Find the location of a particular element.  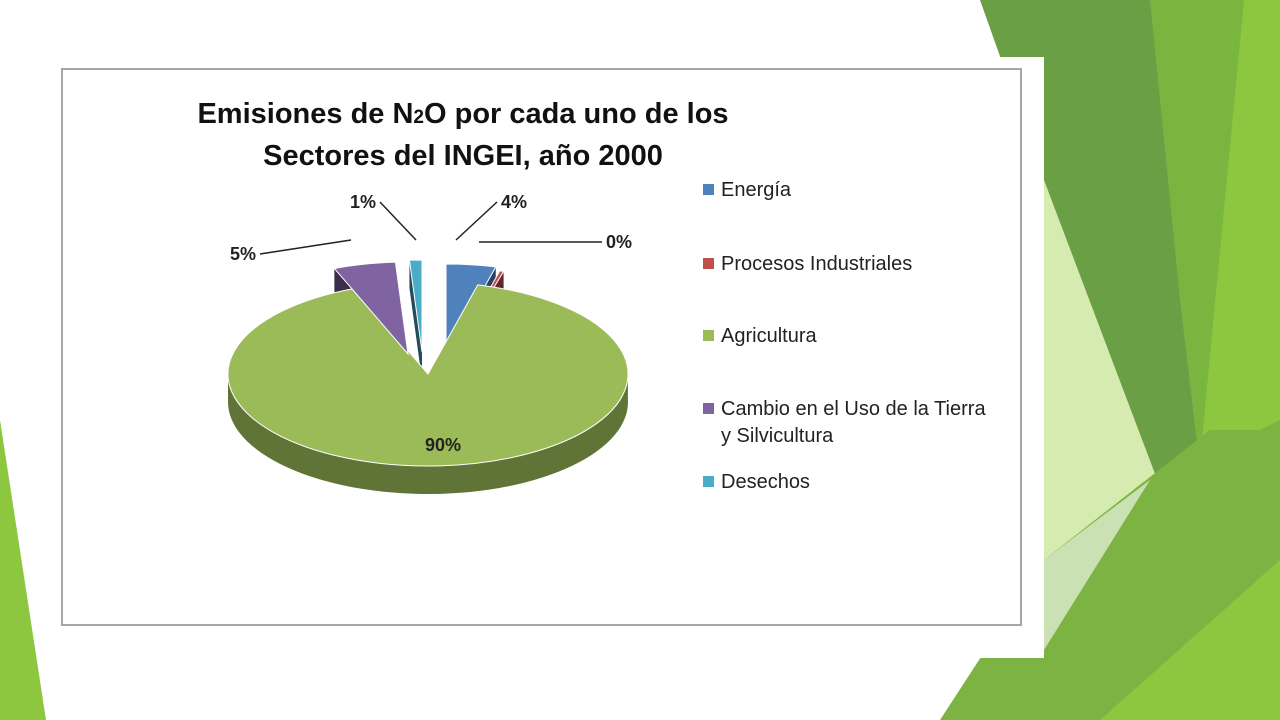

legend-label-2-0: Agricultura is located at coordinates (769, 336).